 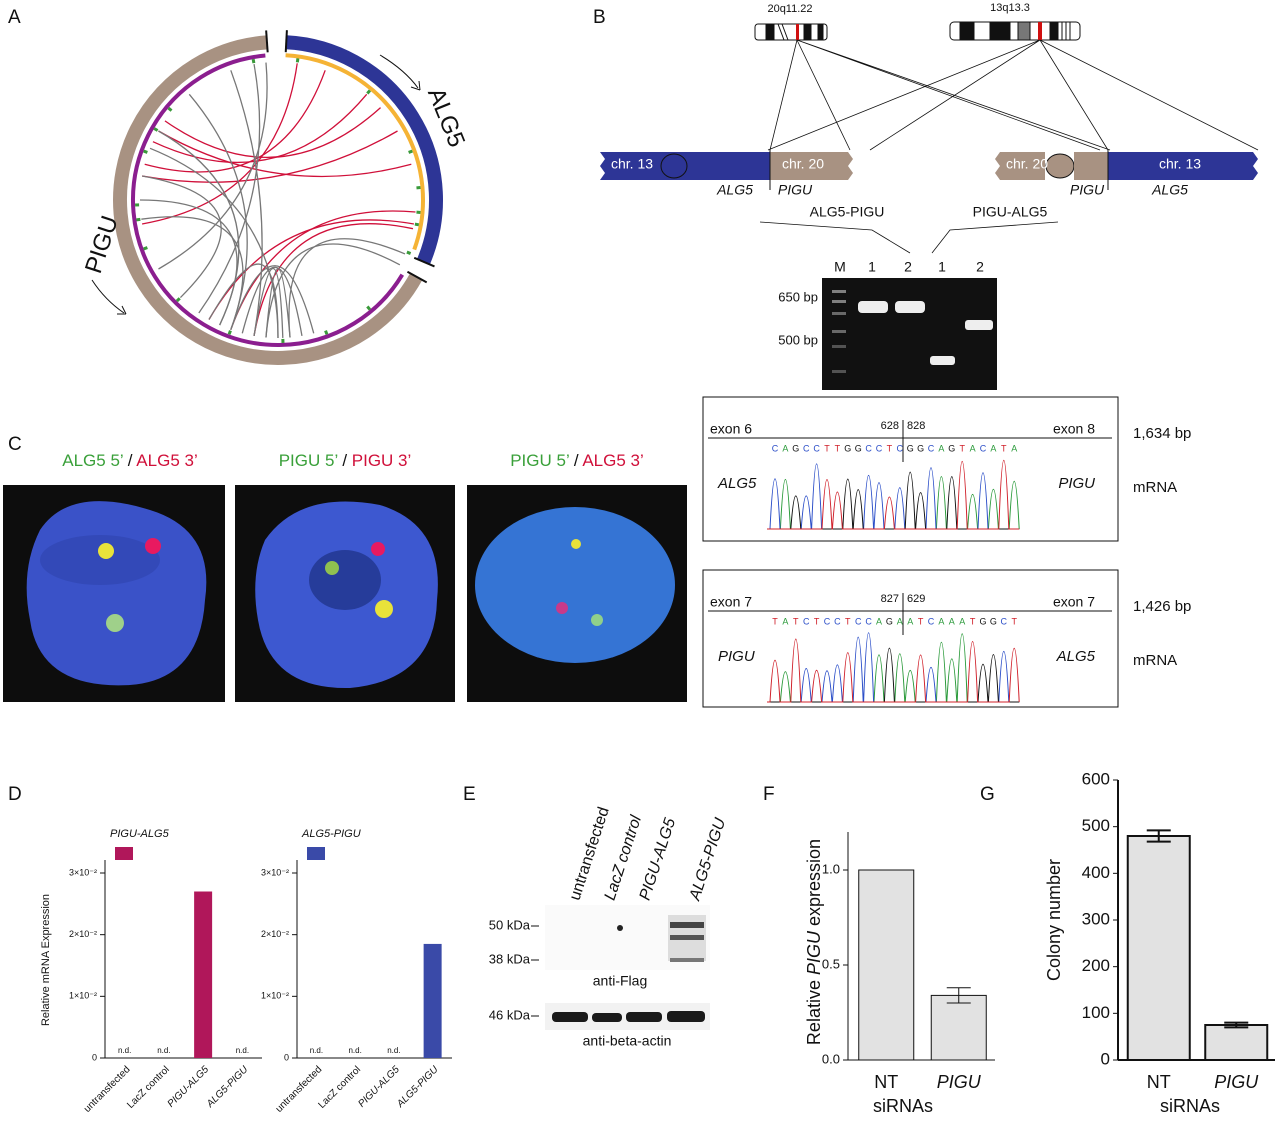 What do you see at coordinates (275, 996) in the screenshot?
I see `y-tick-label: 1×10⁻²` at bounding box center [275, 996].